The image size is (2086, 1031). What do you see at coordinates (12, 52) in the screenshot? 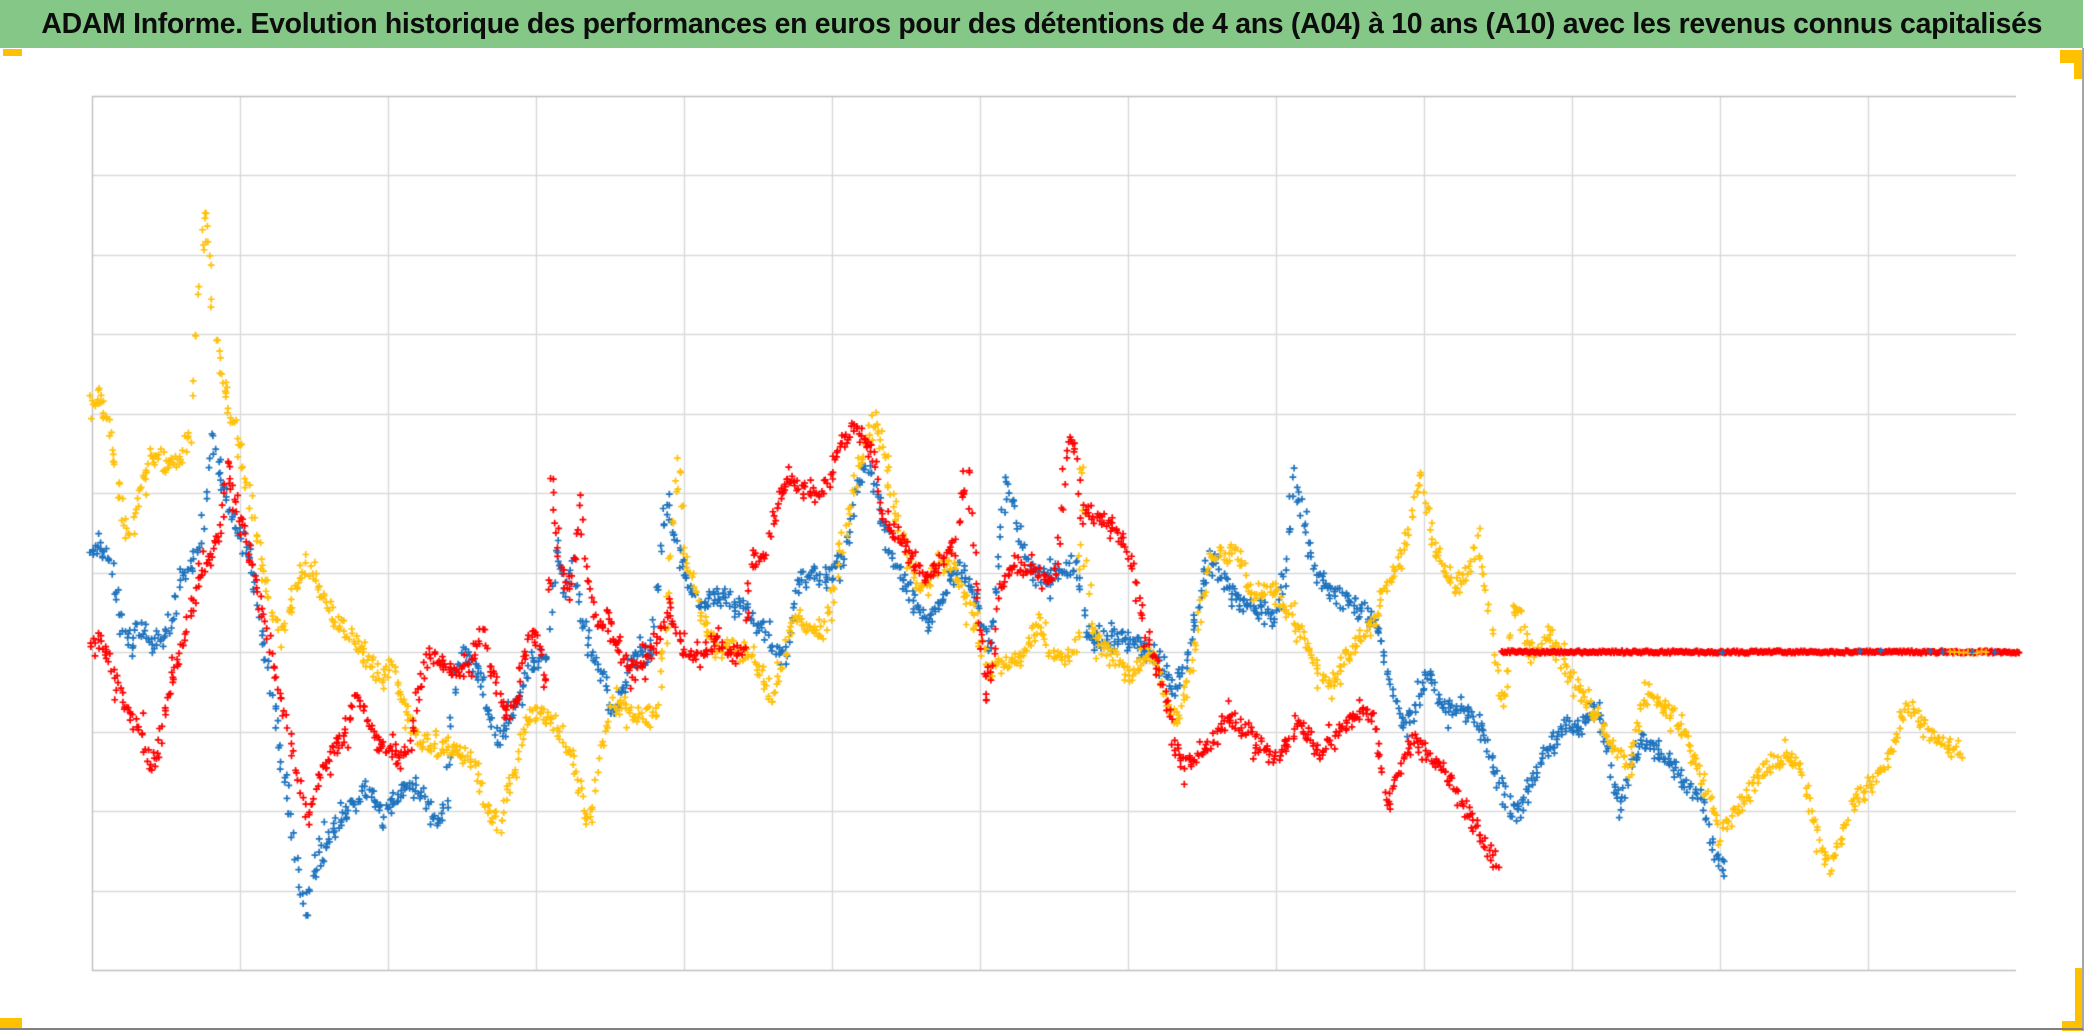
I see `corner-accent-top-left` at bounding box center [12, 52].